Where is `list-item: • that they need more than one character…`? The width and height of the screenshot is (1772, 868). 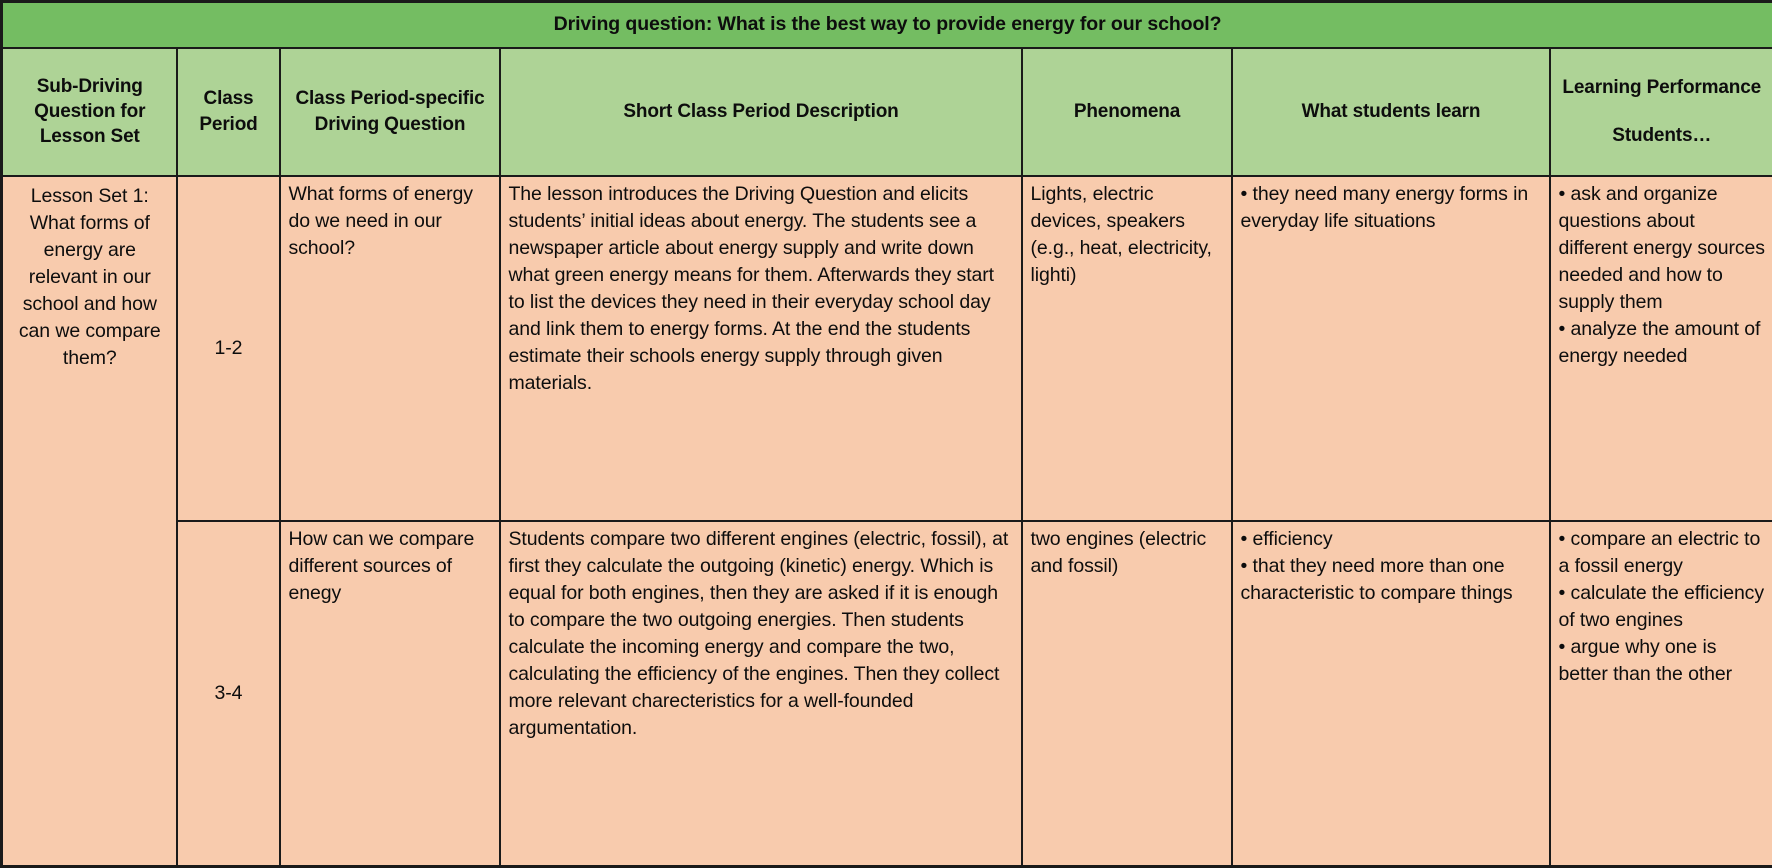 list-item: • that they need more than one character… is located at coordinates (1376, 579).